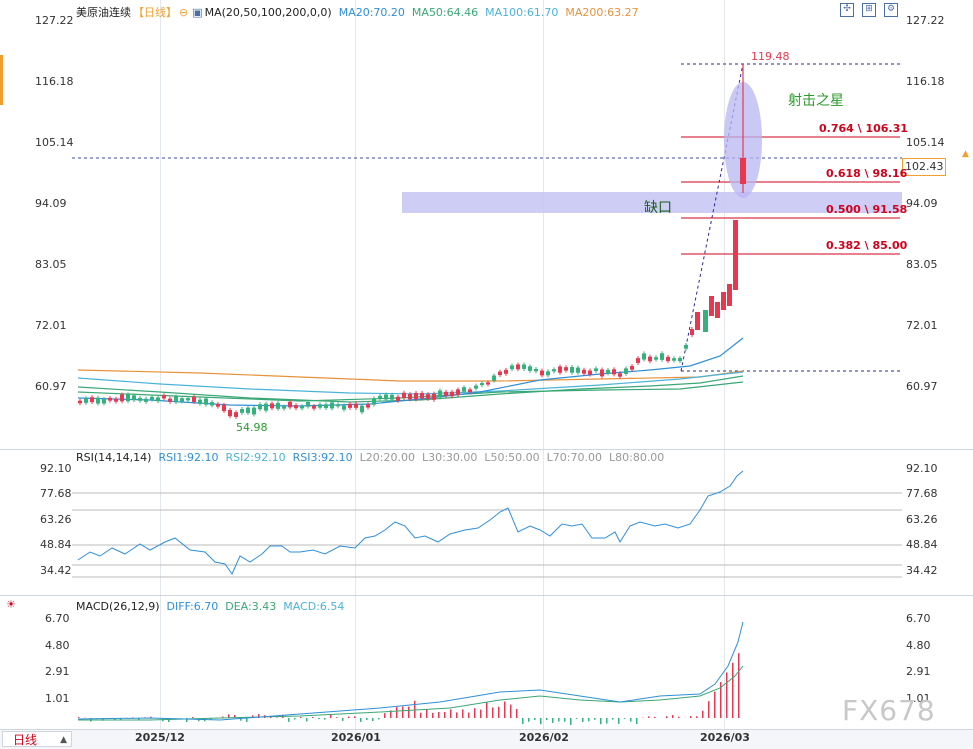 This screenshot has width=973, height=749. What do you see at coordinates (922, 325) in the screenshot?
I see `y-tick-right: 72.01` at bounding box center [922, 325].